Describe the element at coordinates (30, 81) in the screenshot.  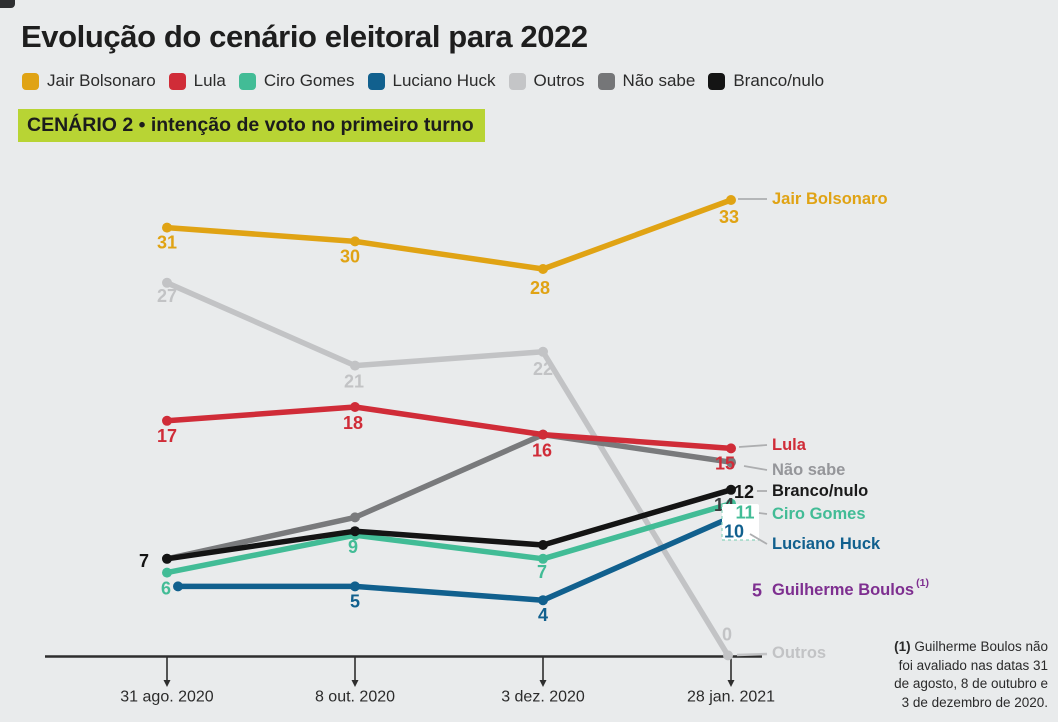
I see `legend-swatch-jair-bolsonaro` at that location.